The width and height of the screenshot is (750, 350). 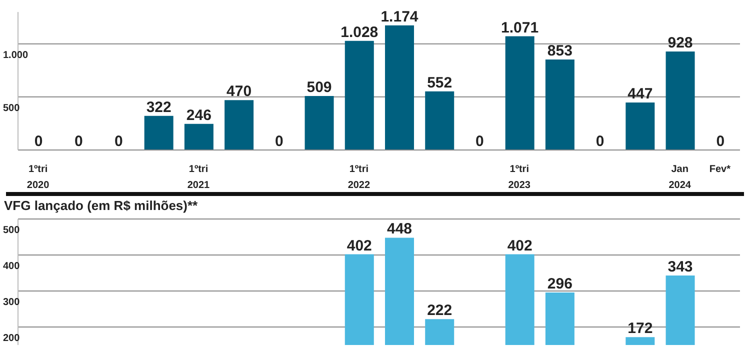 What do you see at coordinates (11, 338) in the screenshot?
I see `y-tick-label: 200` at bounding box center [11, 338].